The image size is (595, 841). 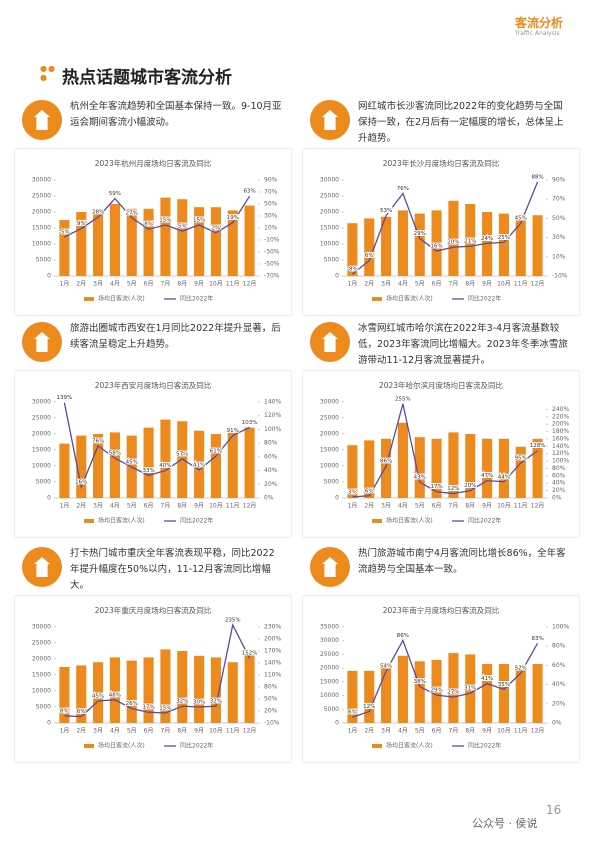 I want to click on data-label: 25%, so click(x=504, y=238).